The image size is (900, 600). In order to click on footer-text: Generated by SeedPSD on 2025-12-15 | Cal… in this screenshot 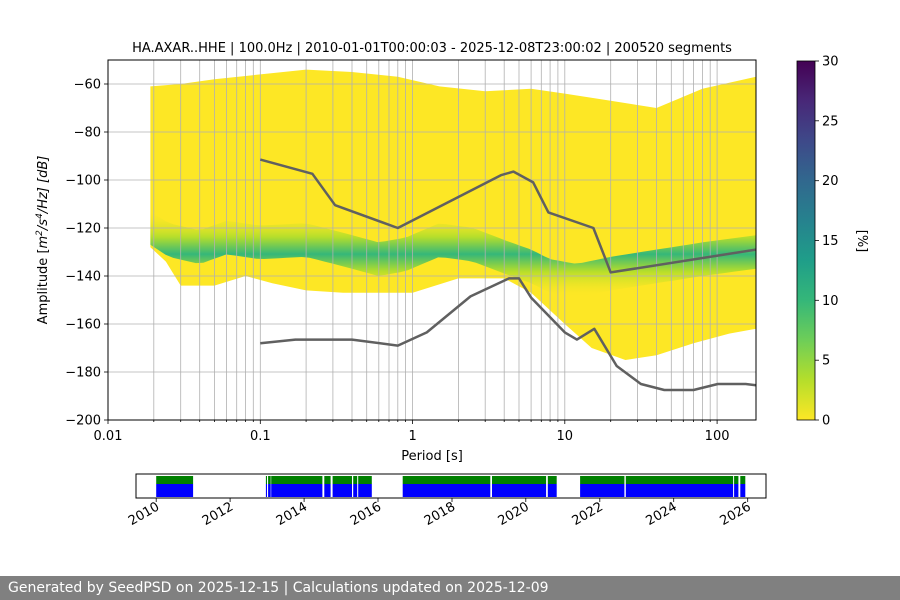, I will do `click(278, 588)`.